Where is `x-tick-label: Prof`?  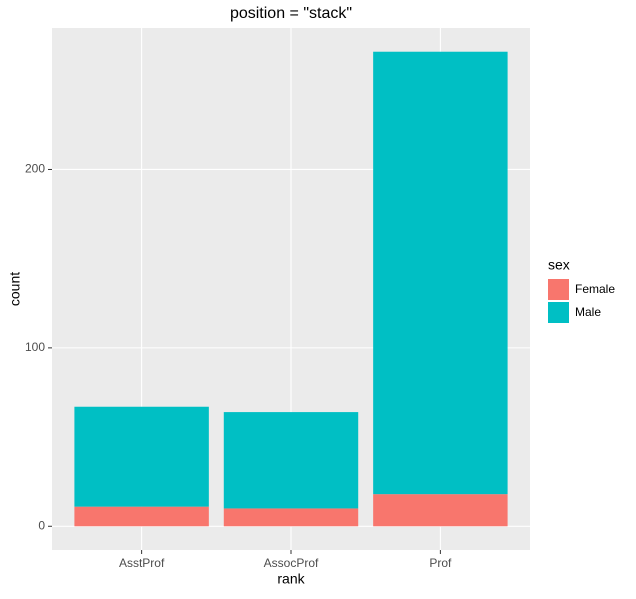 x-tick-label: Prof is located at coordinates (440, 563).